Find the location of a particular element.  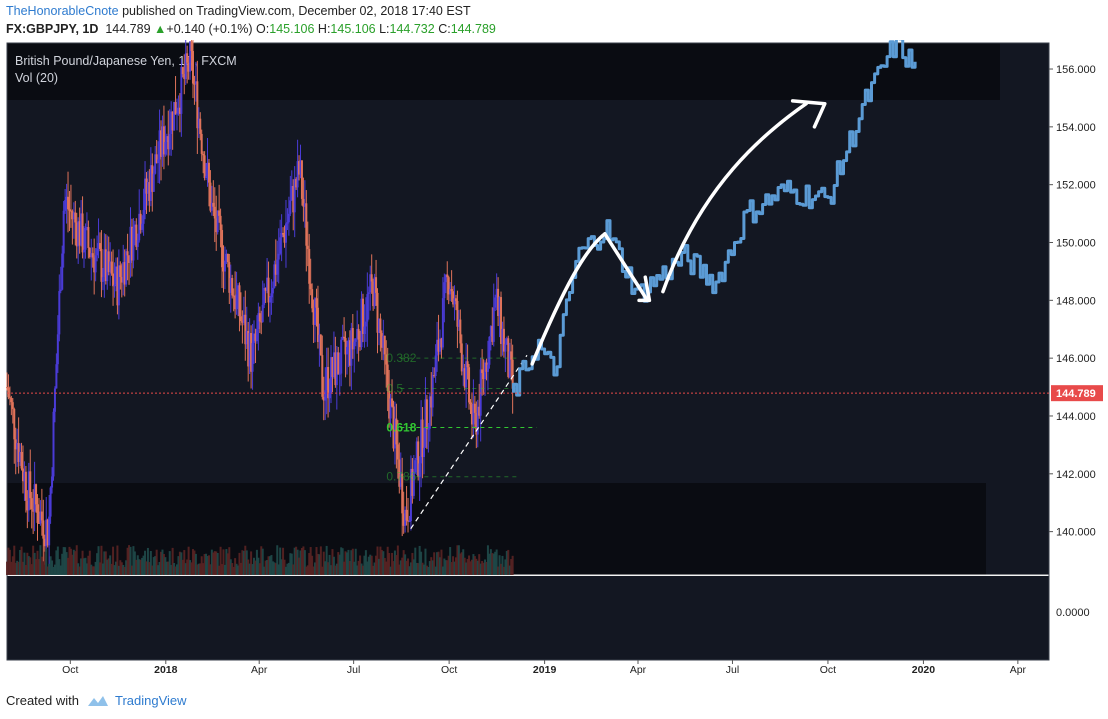

change-value: +0.140 (+0.1%) is located at coordinates (209, 29).